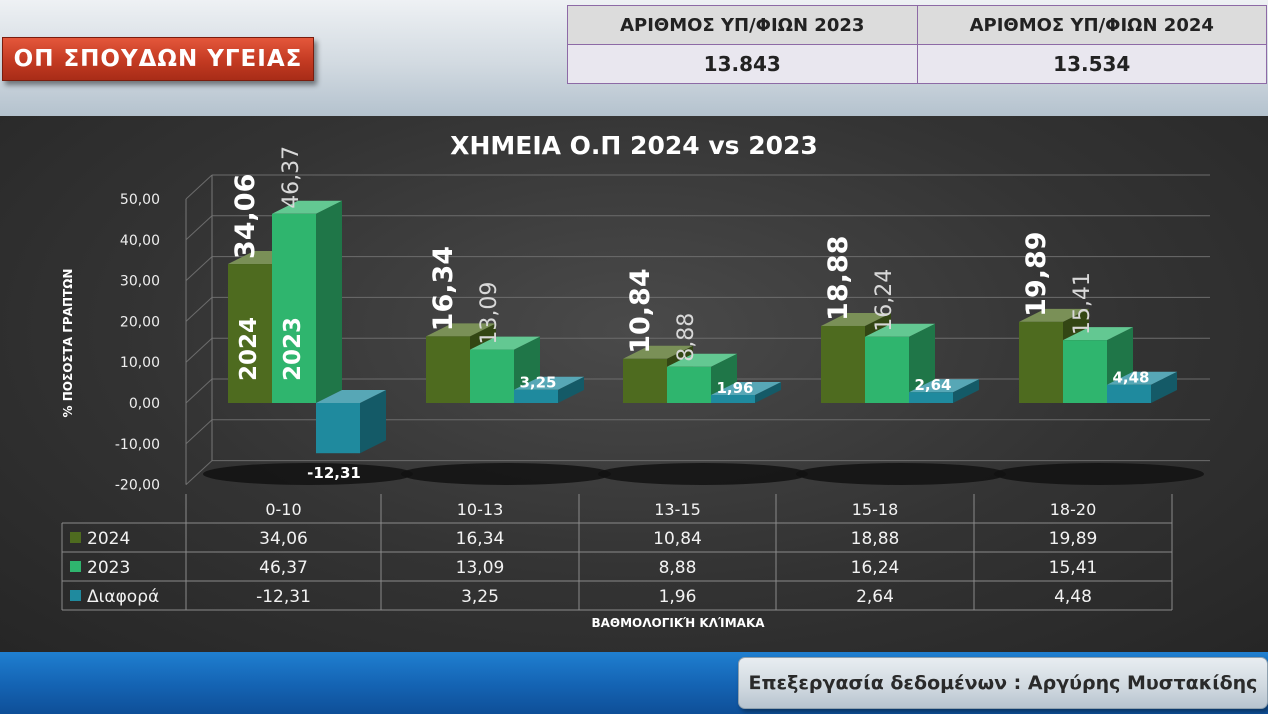 Image resolution: width=1268 pixels, height=714 pixels. What do you see at coordinates (1036, 273) in the screenshot?
I see `data-label-2024: 19,89` at bounding box center [1036, 273].